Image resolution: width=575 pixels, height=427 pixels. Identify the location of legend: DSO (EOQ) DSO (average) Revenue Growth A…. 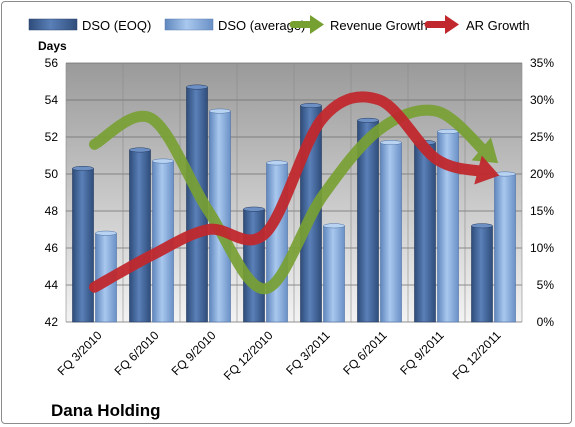
(279, 24).